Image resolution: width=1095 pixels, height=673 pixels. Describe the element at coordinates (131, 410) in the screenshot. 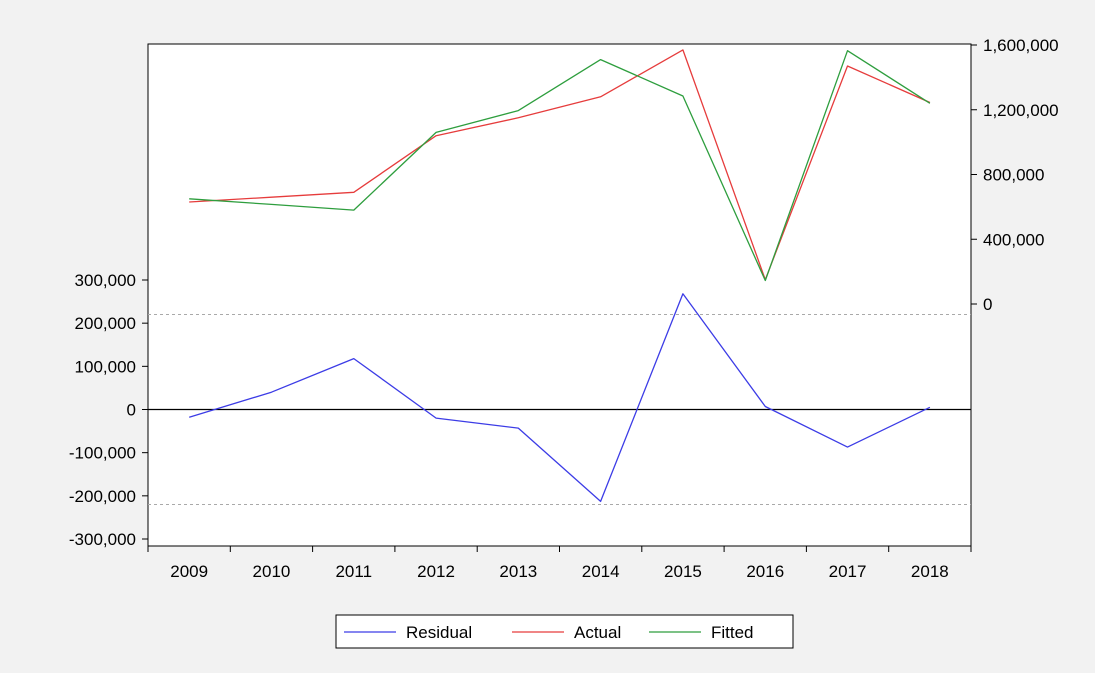

I see `left-axis-tick-label: 0` at that location.